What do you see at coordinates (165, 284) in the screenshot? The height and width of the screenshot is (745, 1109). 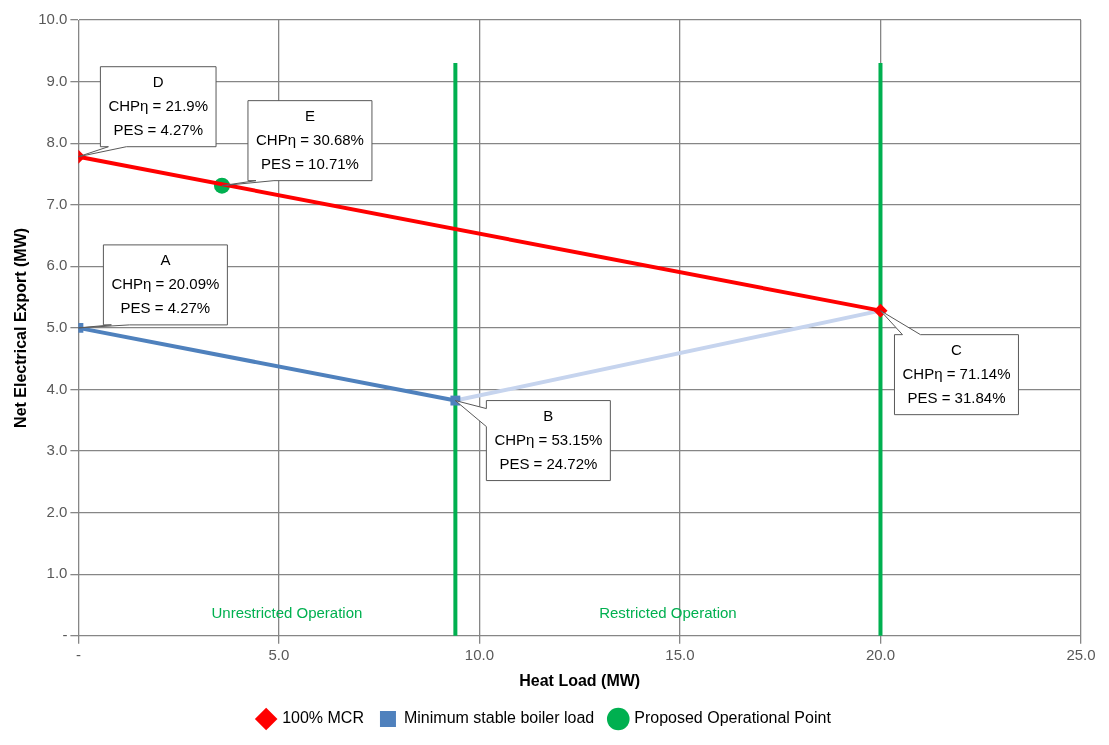 I see `annotation: A CHPη = 20.09% PES = 4.27%` at bounding box center [165, 284].